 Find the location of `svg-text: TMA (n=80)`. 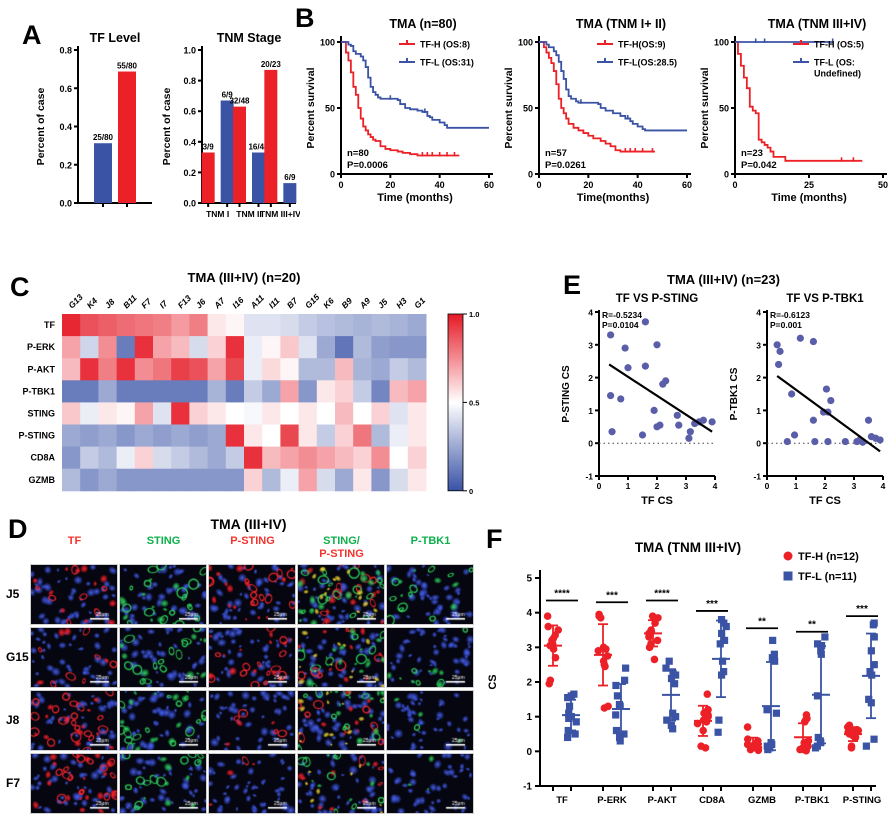

svg-text: TMA (n=80) is located at coordinates (422, 24).